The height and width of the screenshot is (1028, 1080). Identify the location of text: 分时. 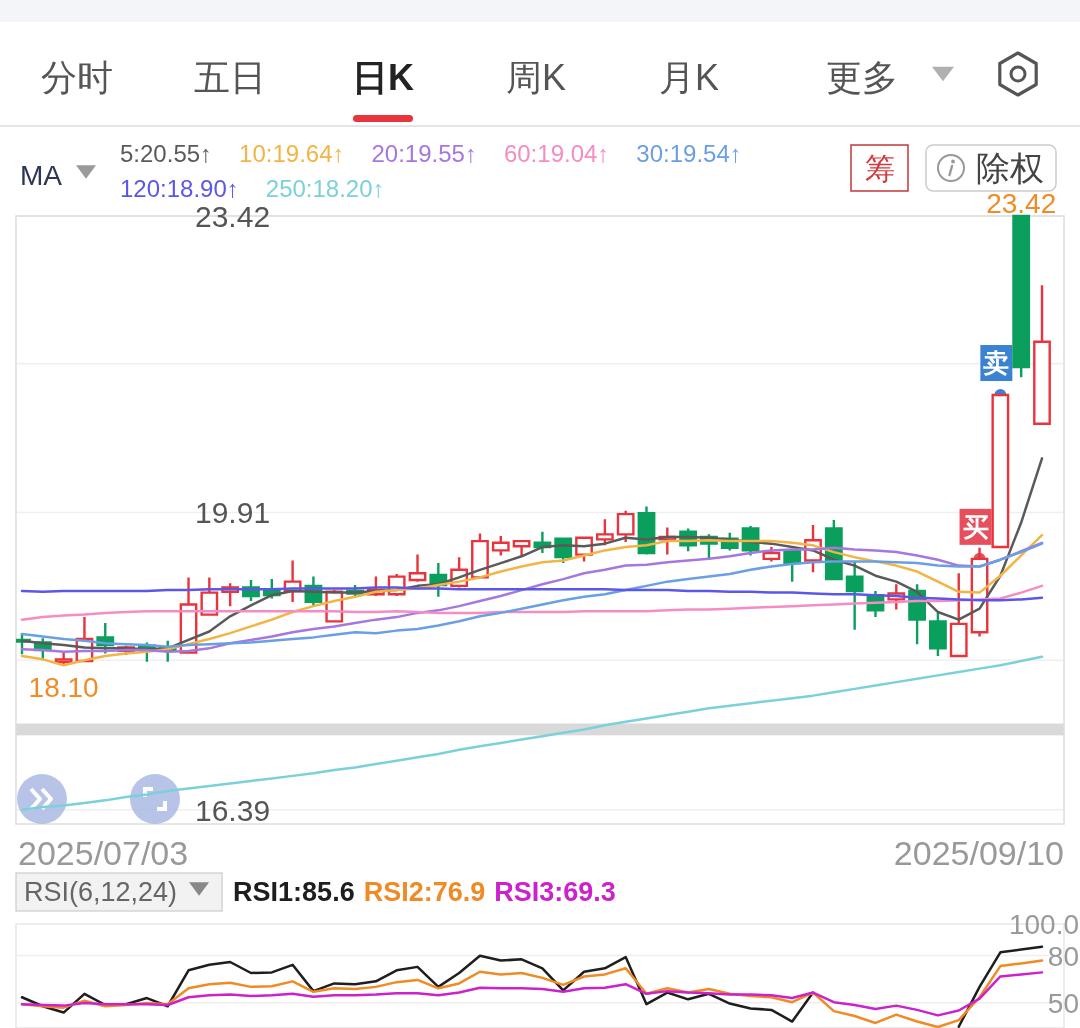
(77, 77).